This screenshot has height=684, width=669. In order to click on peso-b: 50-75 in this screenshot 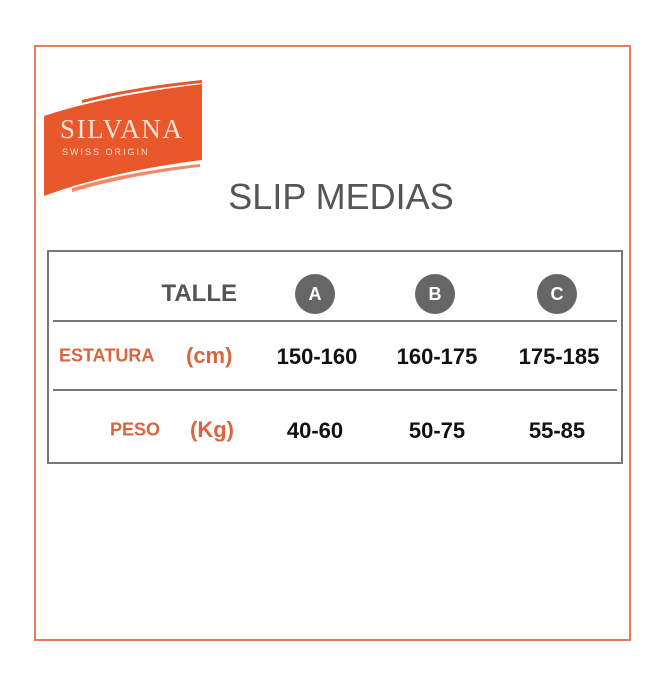, I will do `click(437, 430)`.